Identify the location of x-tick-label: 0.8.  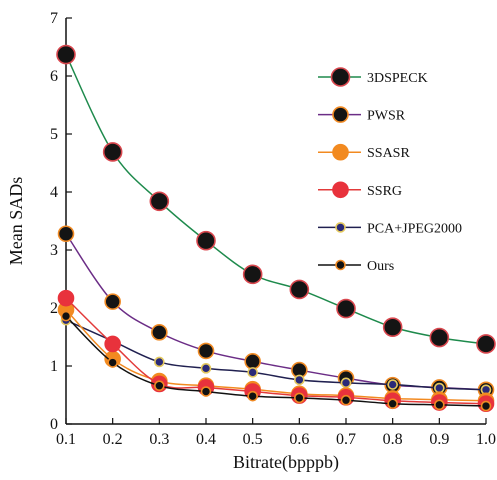
(393, 439).